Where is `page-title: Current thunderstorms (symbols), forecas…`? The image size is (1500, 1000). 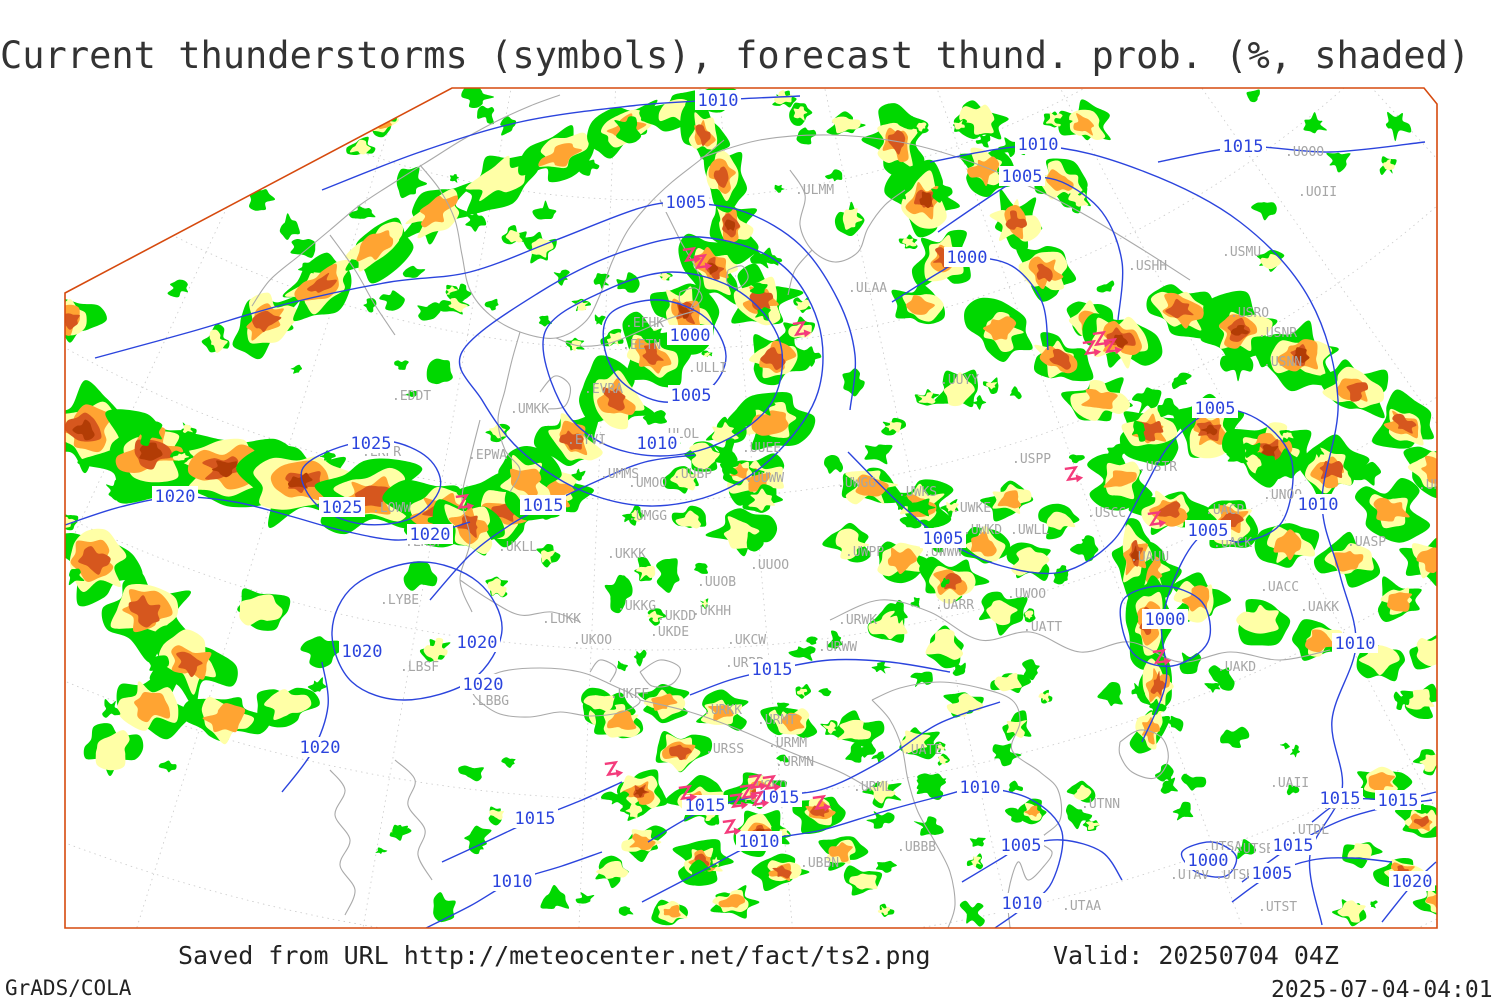
page-title: Current thunderstorms (symbols), forecas… is located at coordinates (735, 55).